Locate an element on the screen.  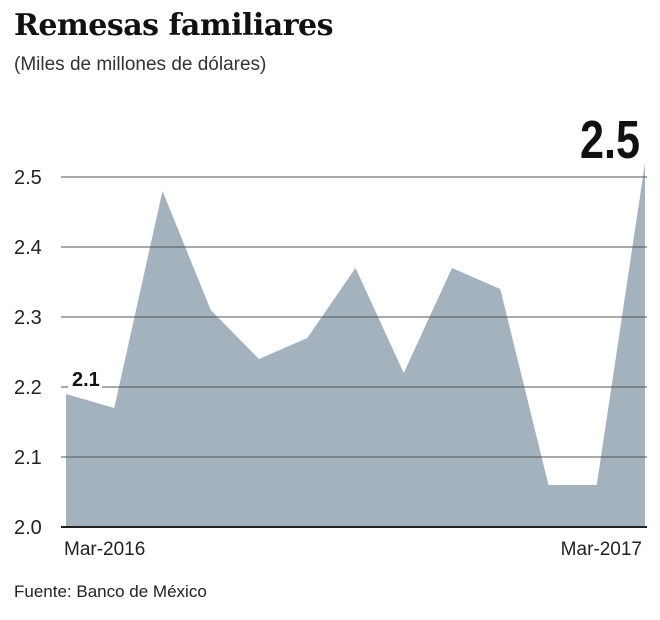
chart-subtitle: (Miles de millones de dólares) is located at coordinates (140, 64).